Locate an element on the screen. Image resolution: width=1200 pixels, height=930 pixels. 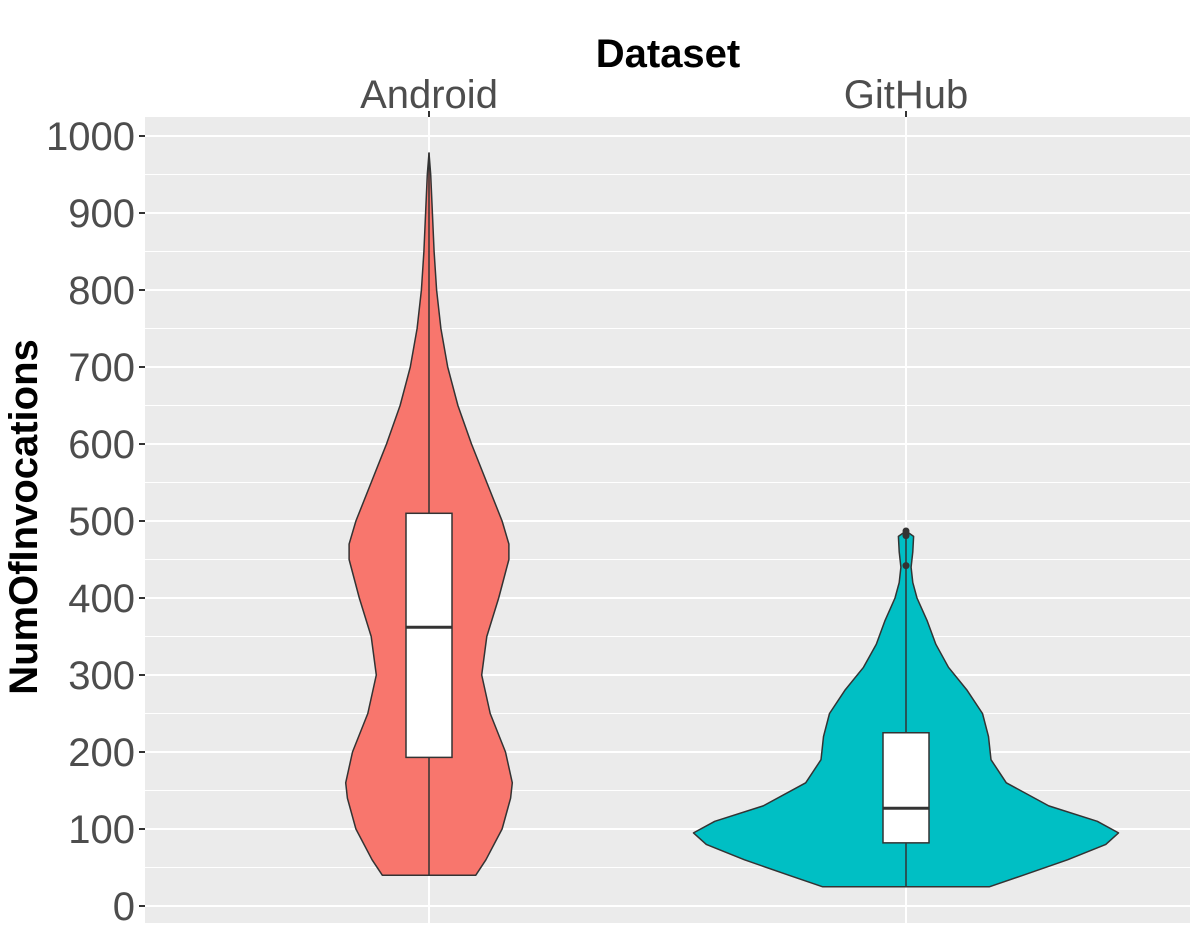
y-tick-label: 500 is located at coordinates (101, 522).